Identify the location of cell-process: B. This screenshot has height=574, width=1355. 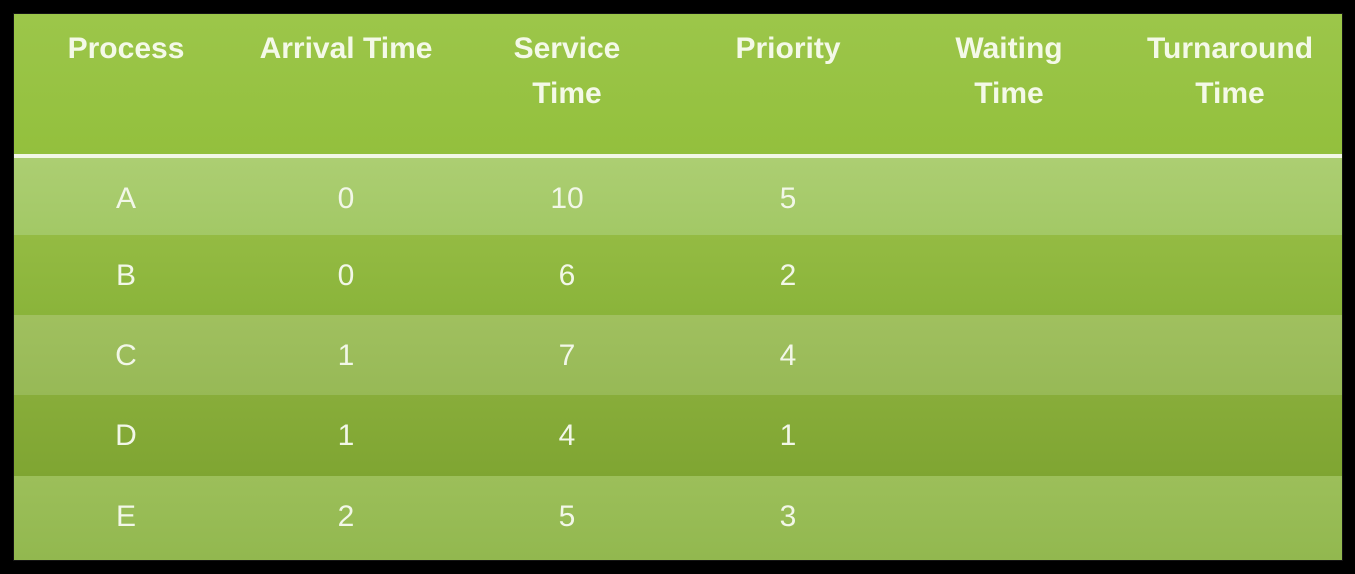
(125, 275).